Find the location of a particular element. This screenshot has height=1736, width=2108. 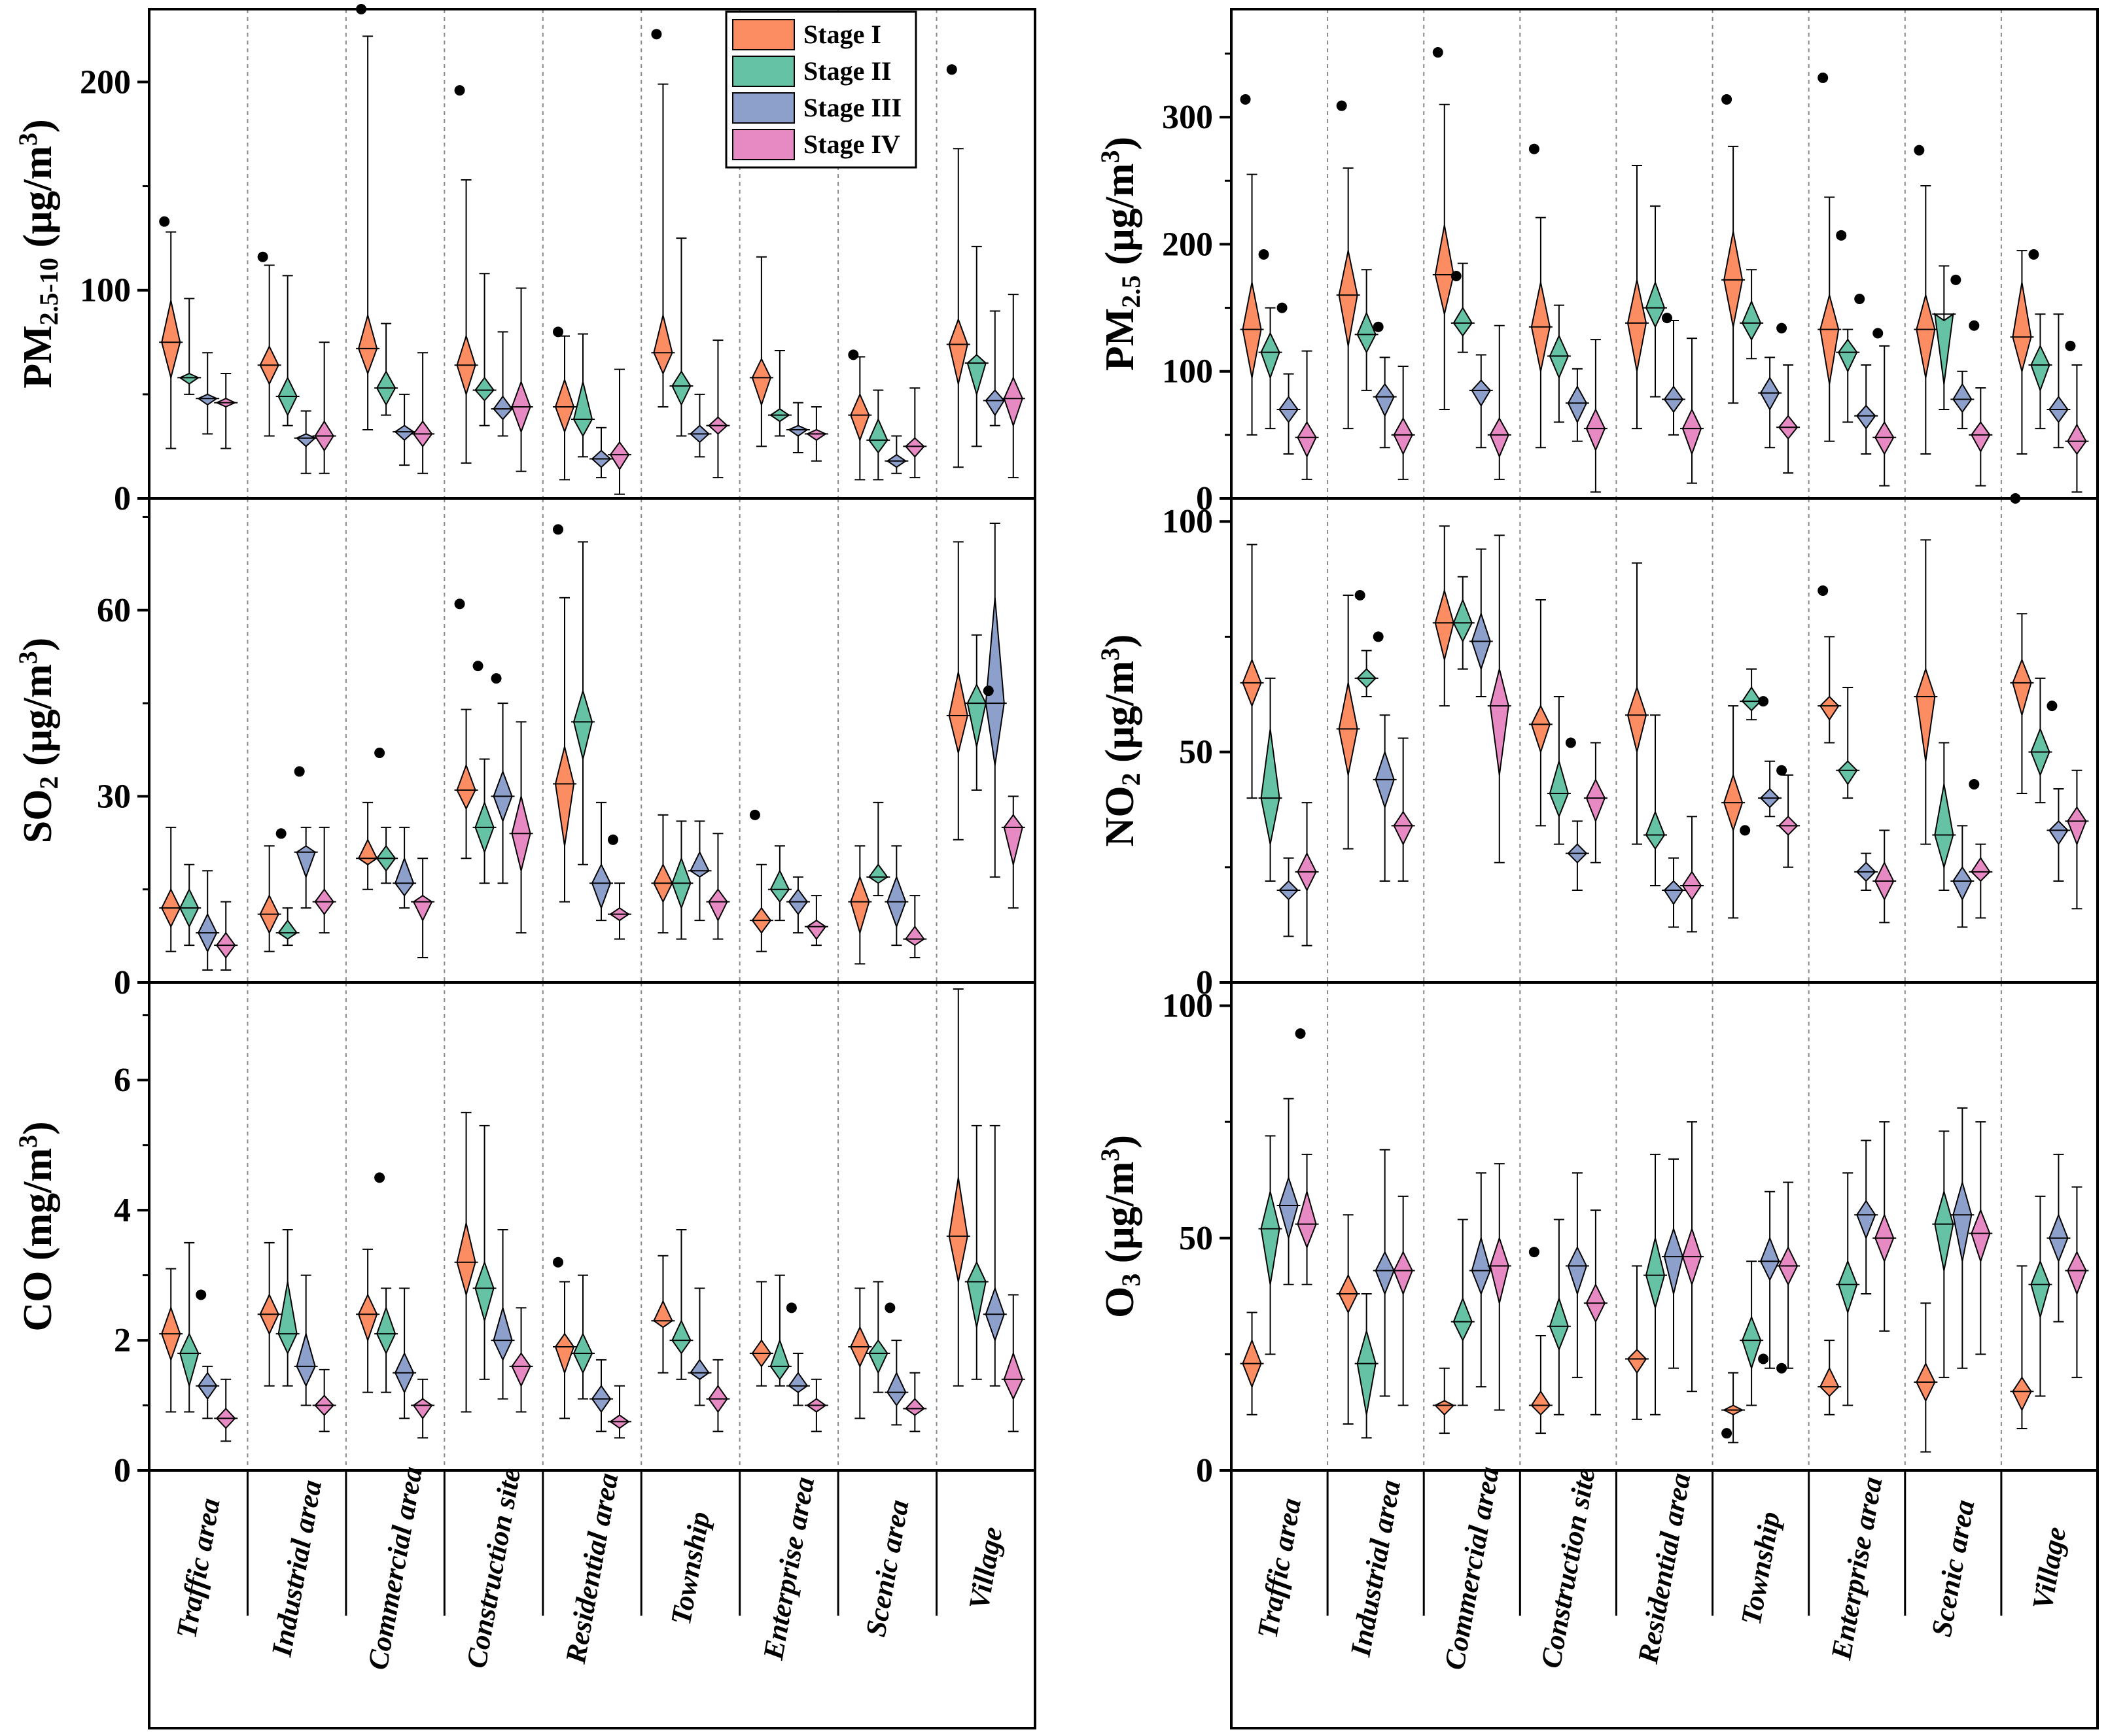

category-label: Residential area is located at coordinates (1664, 1568).